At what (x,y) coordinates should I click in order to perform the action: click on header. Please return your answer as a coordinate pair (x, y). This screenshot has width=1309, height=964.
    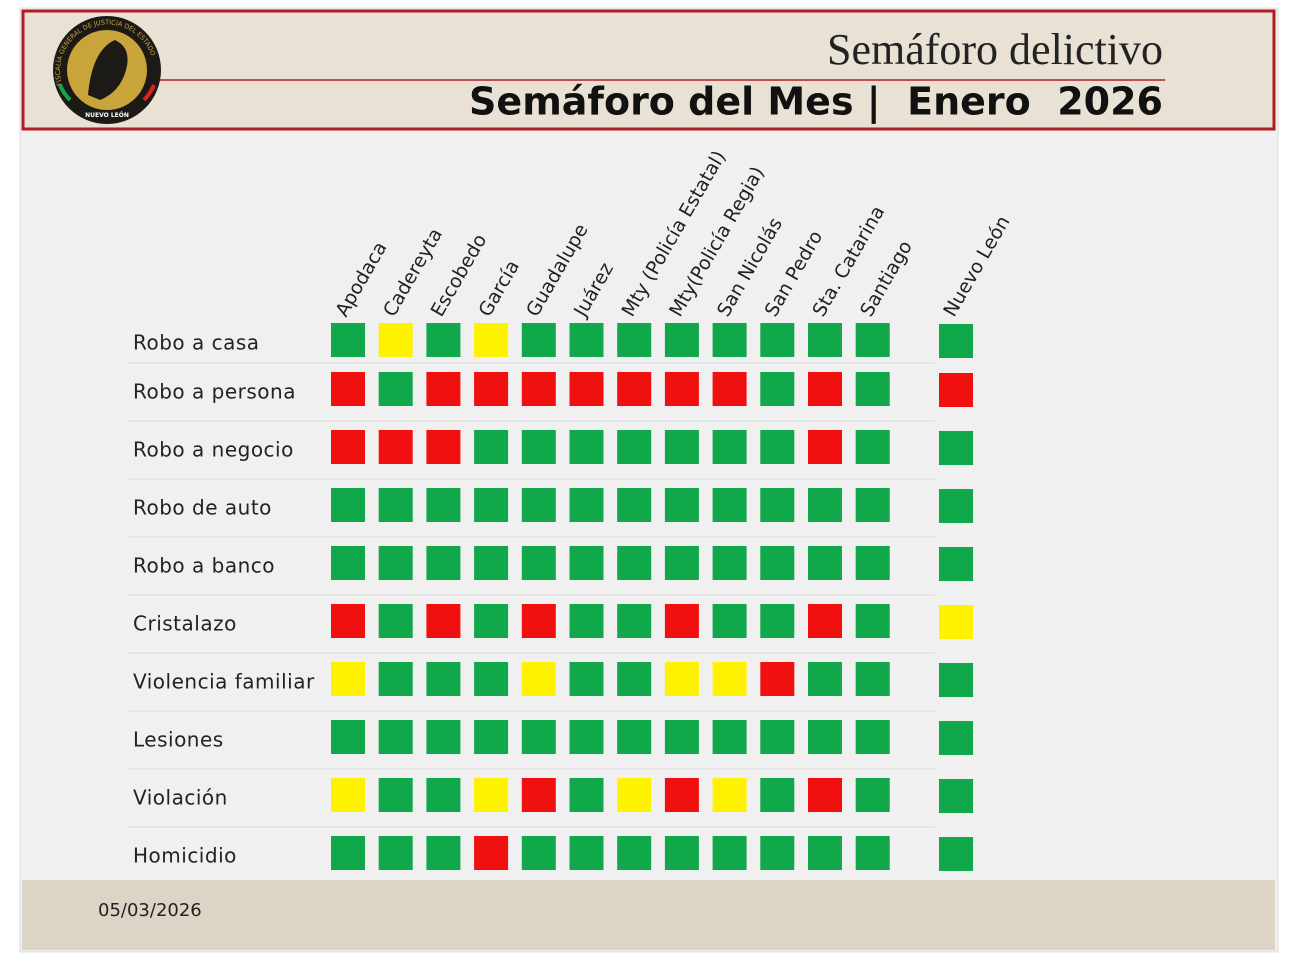
    Looking at the image, I should click on (648, 70).